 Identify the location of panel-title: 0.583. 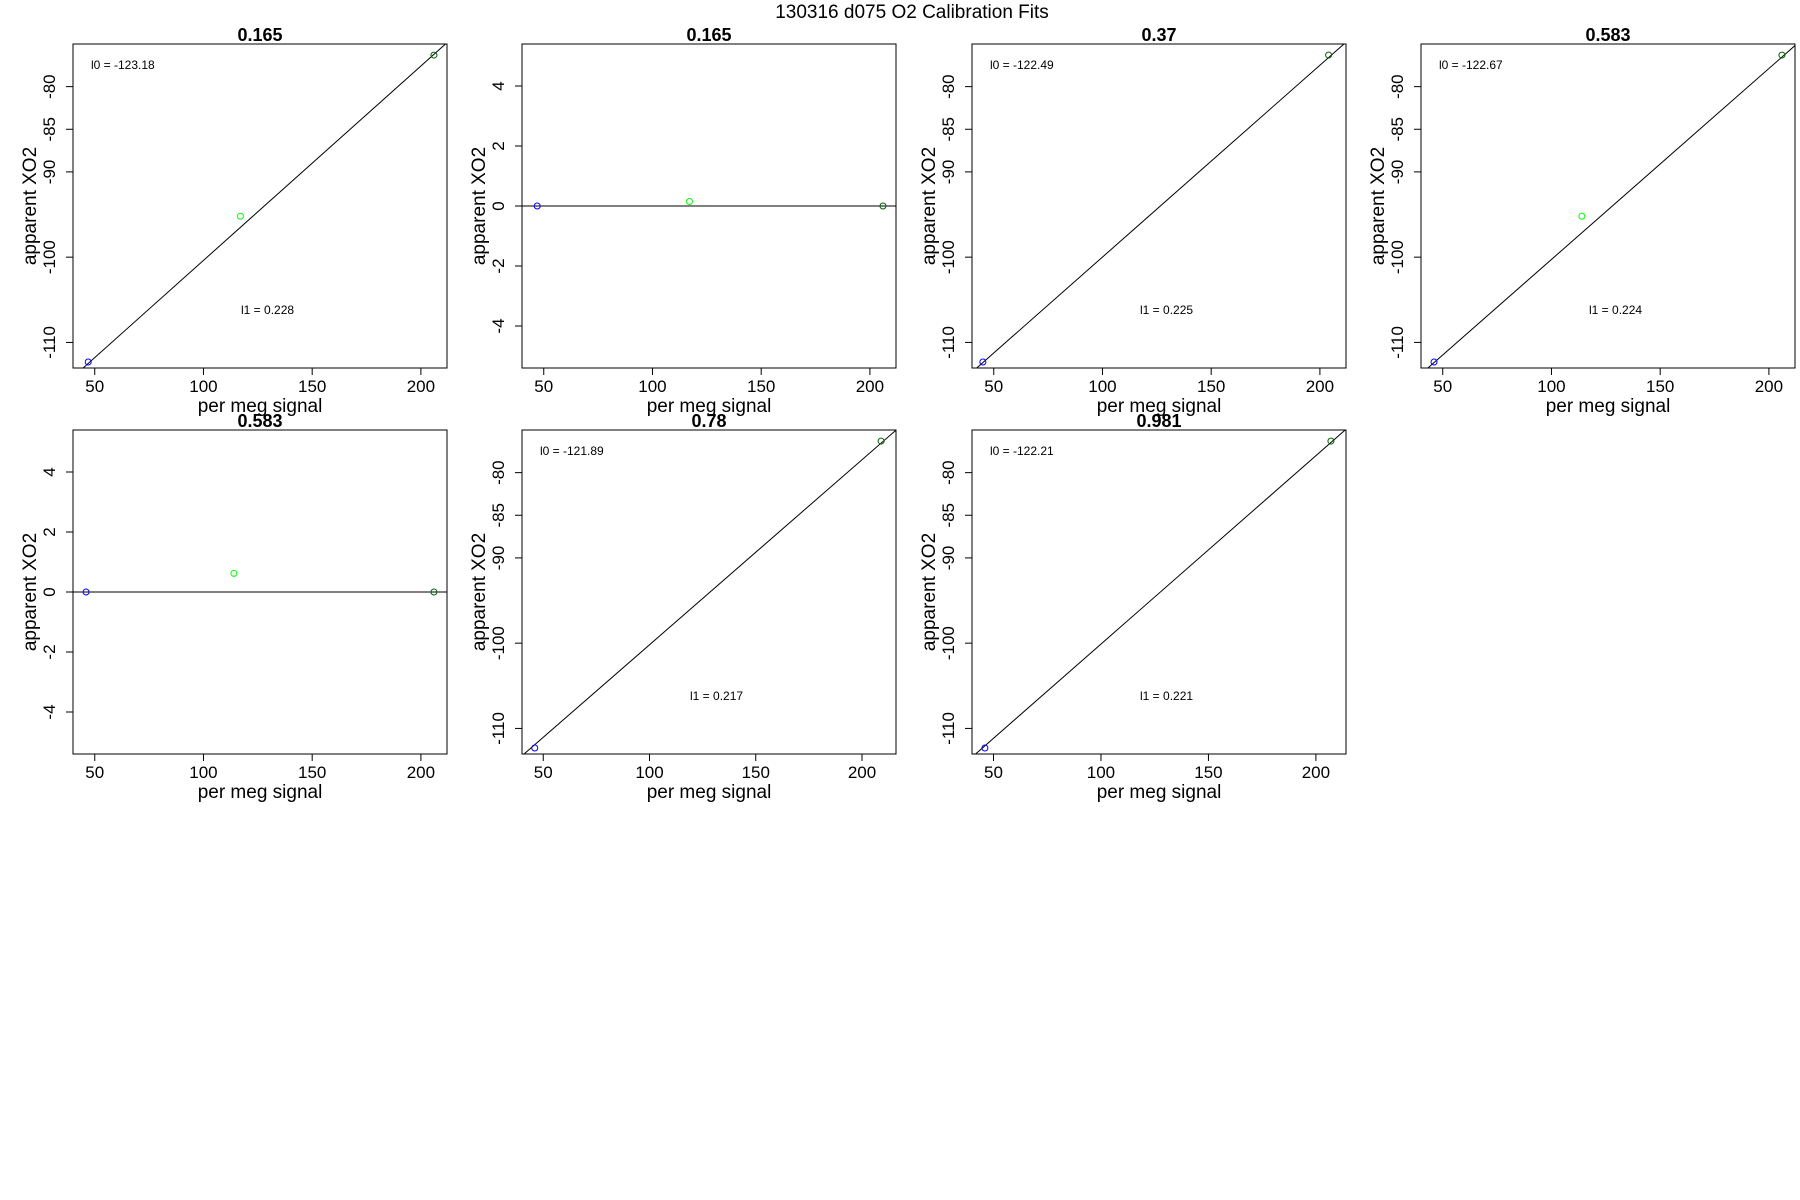
(259, 421).